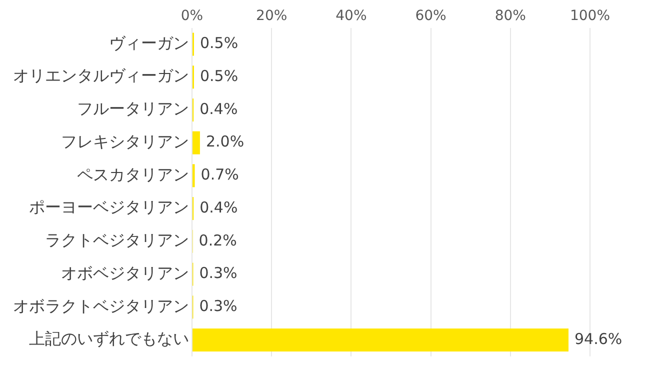 The height and width of the screenshot is (369, 650). What do you see at coordinates (272, 16) in the screenshot?
I see `x-tick-label: 20%` at bounding box center [272, 16].